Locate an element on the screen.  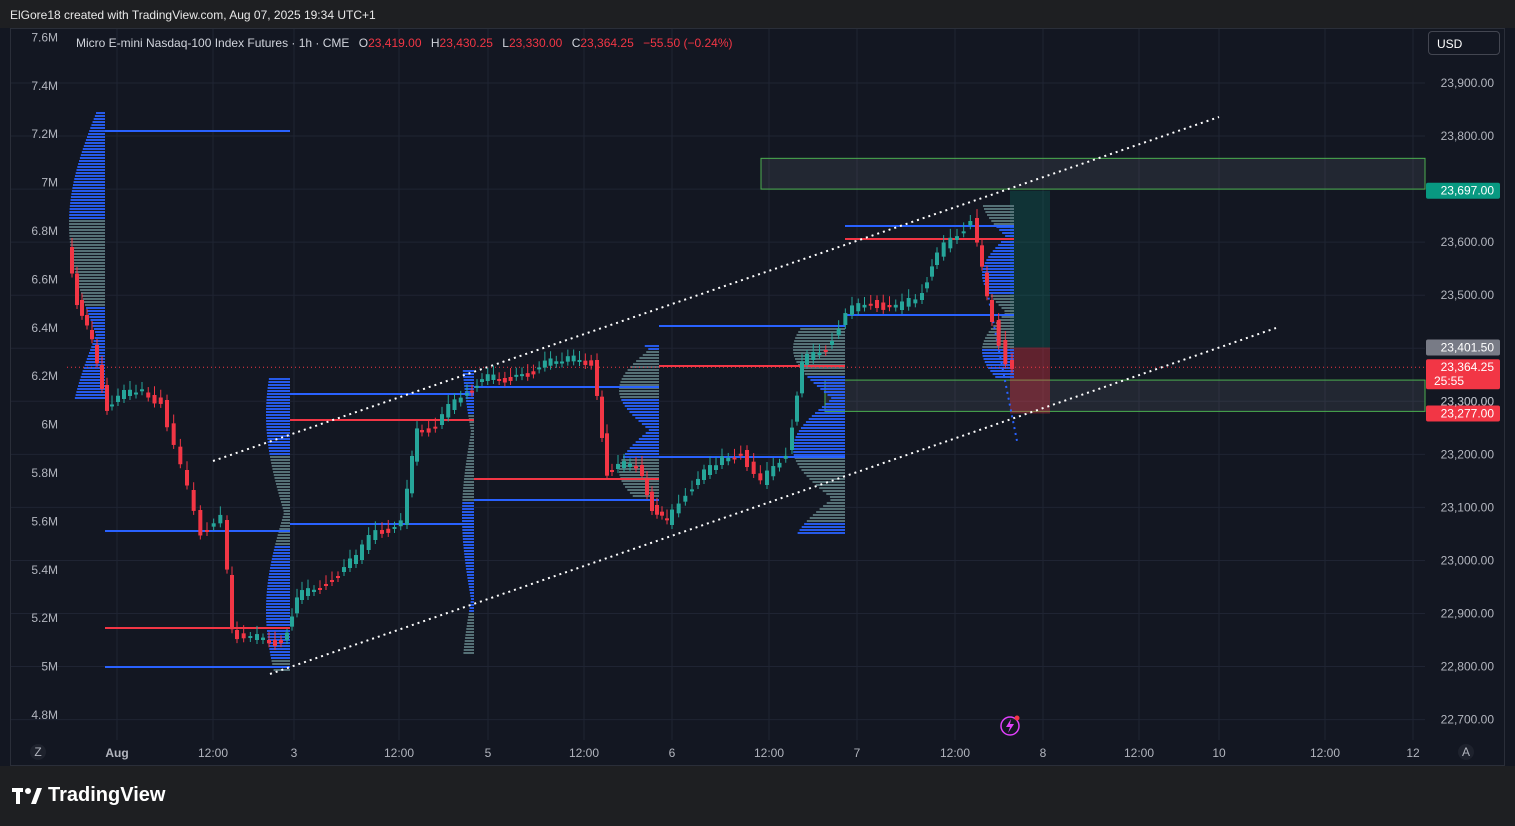
time-tick-label: 7 is located at coordinates (857, 753).